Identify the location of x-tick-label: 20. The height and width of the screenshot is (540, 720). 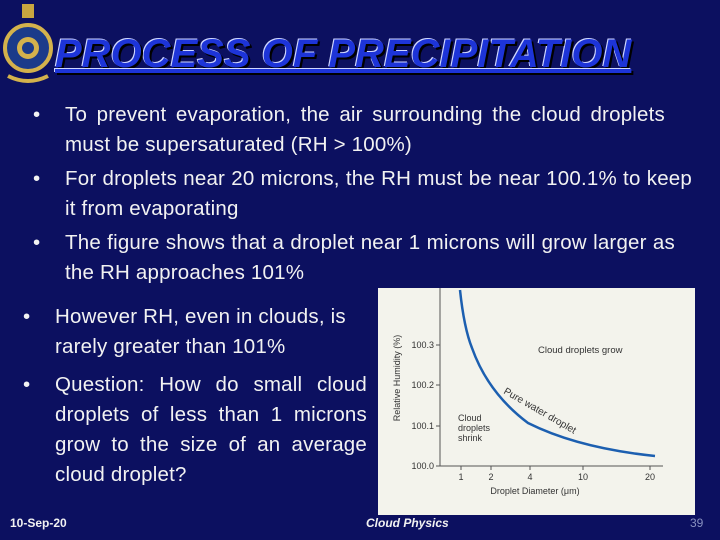
(650, 477).